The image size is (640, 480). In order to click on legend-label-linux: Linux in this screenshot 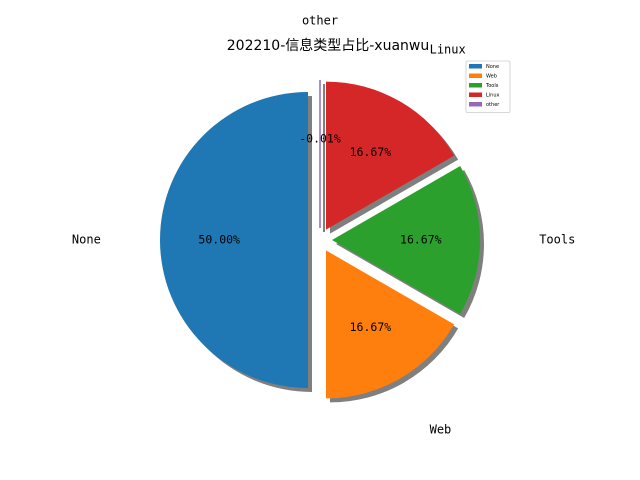, I will do `click(493, 96)`.